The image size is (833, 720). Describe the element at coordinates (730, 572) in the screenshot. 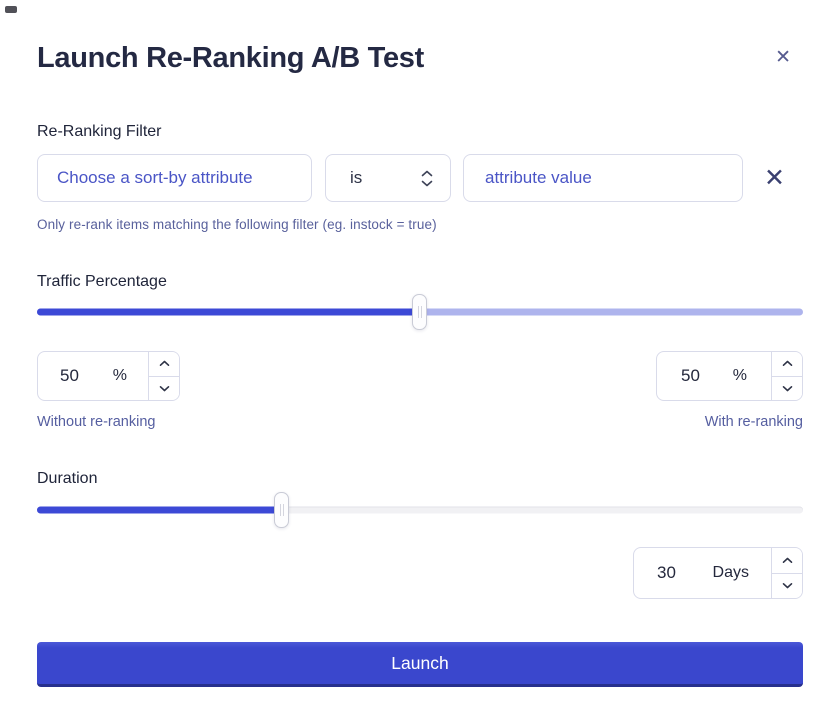

I see `days-unit: Days` at that location.